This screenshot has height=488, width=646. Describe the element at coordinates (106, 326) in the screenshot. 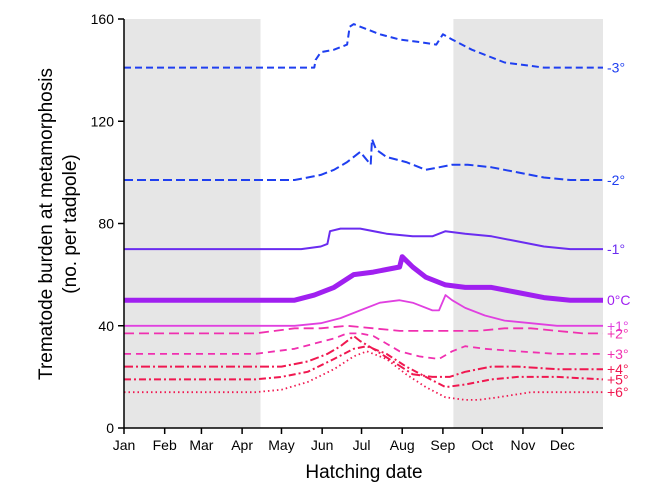

I see `y-tick-label: 40` at that location.